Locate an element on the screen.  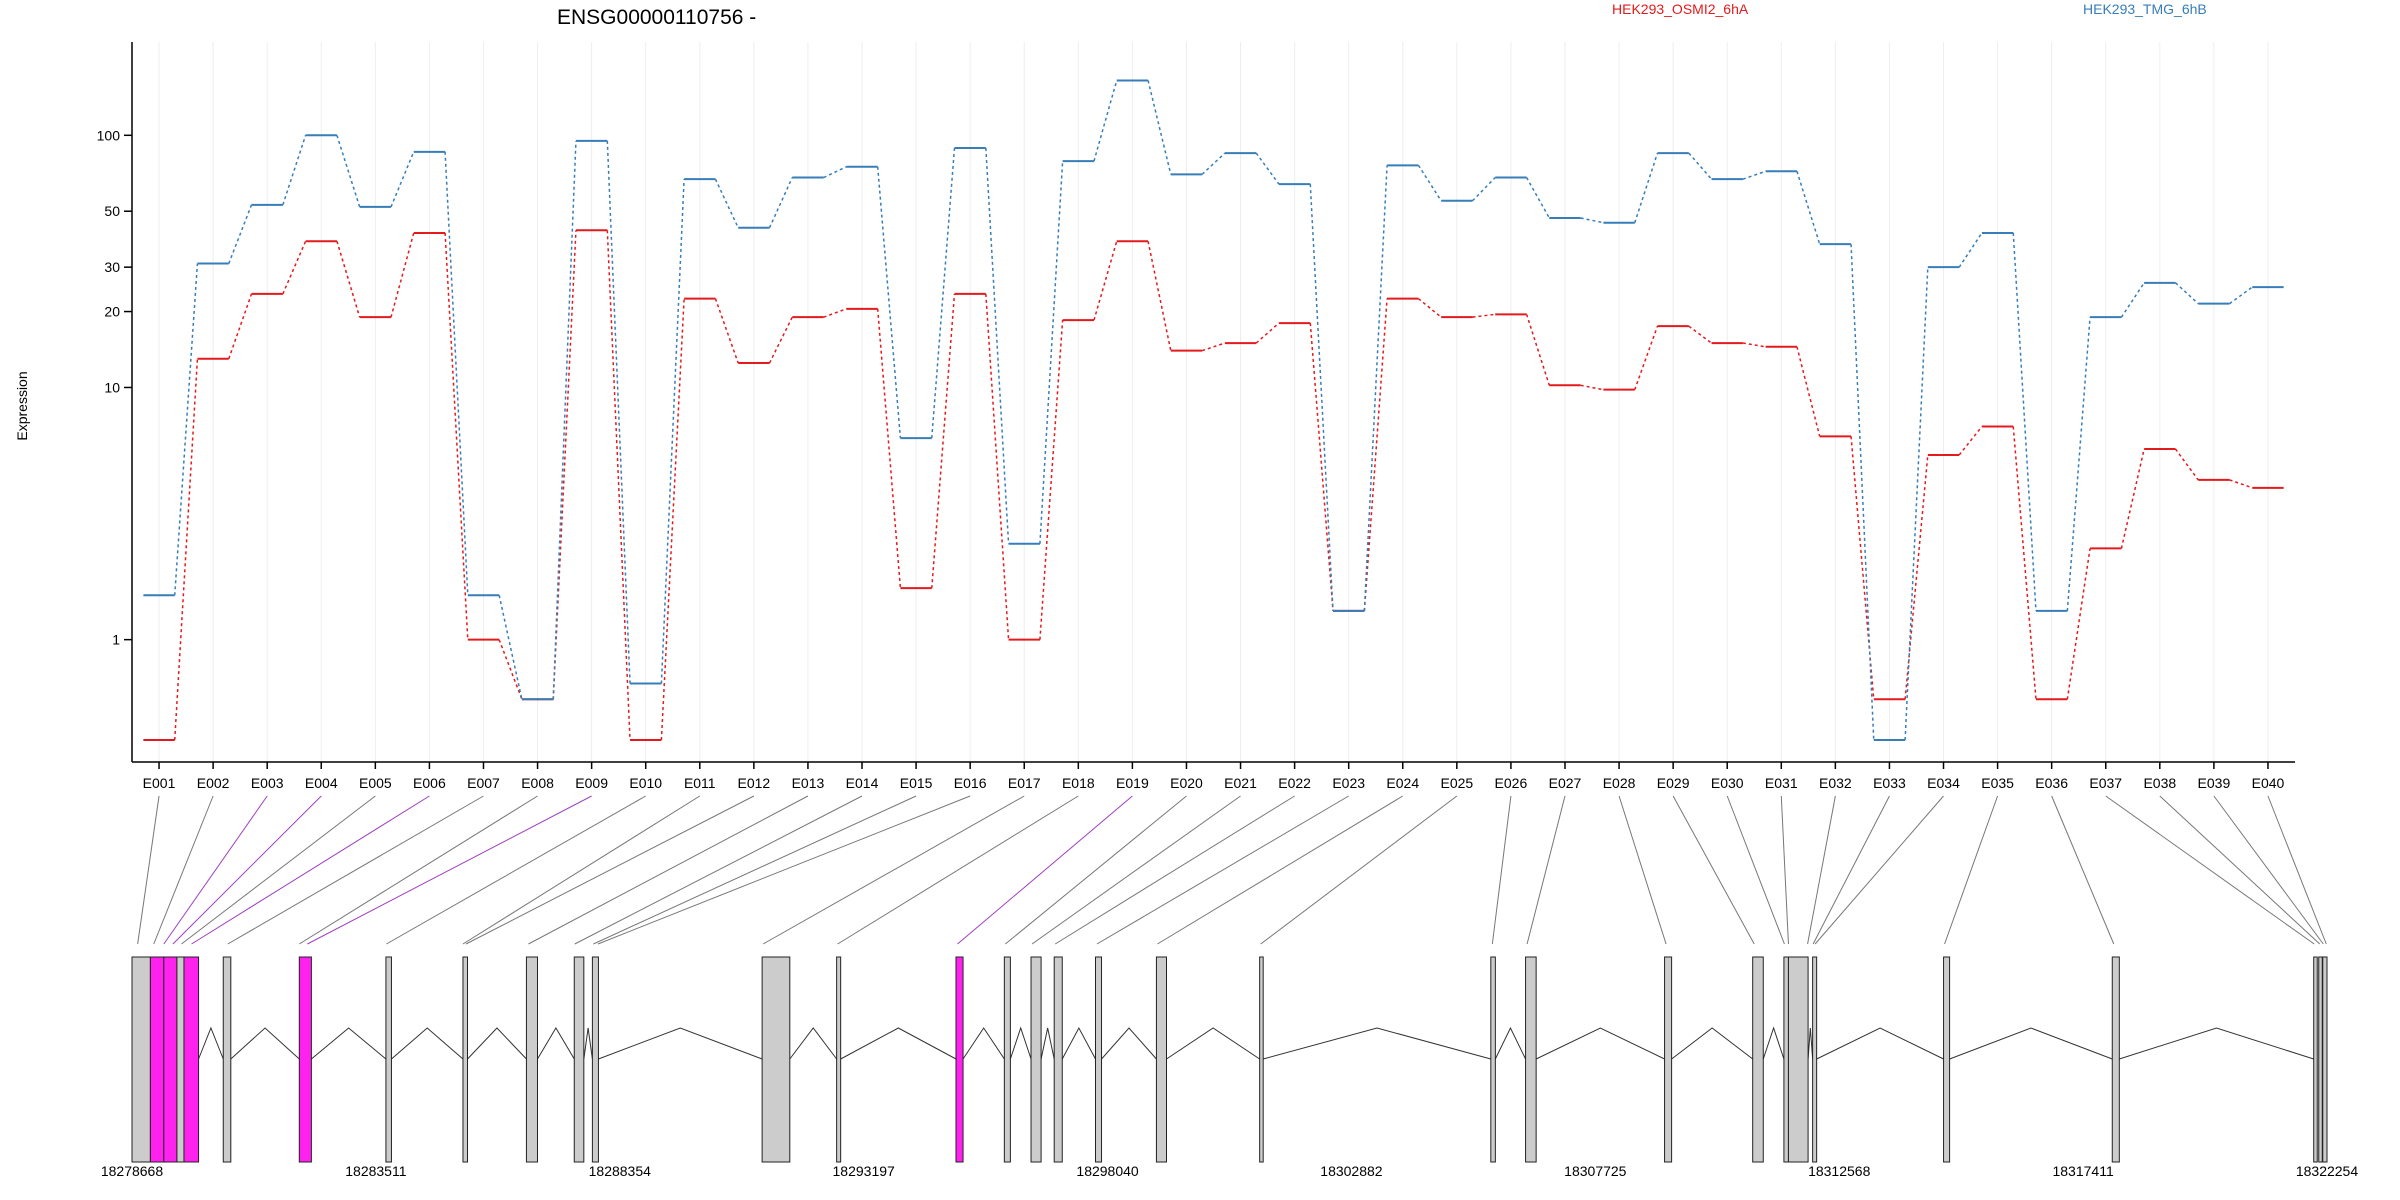
connector-e015 is located at coordinates (755, 870).